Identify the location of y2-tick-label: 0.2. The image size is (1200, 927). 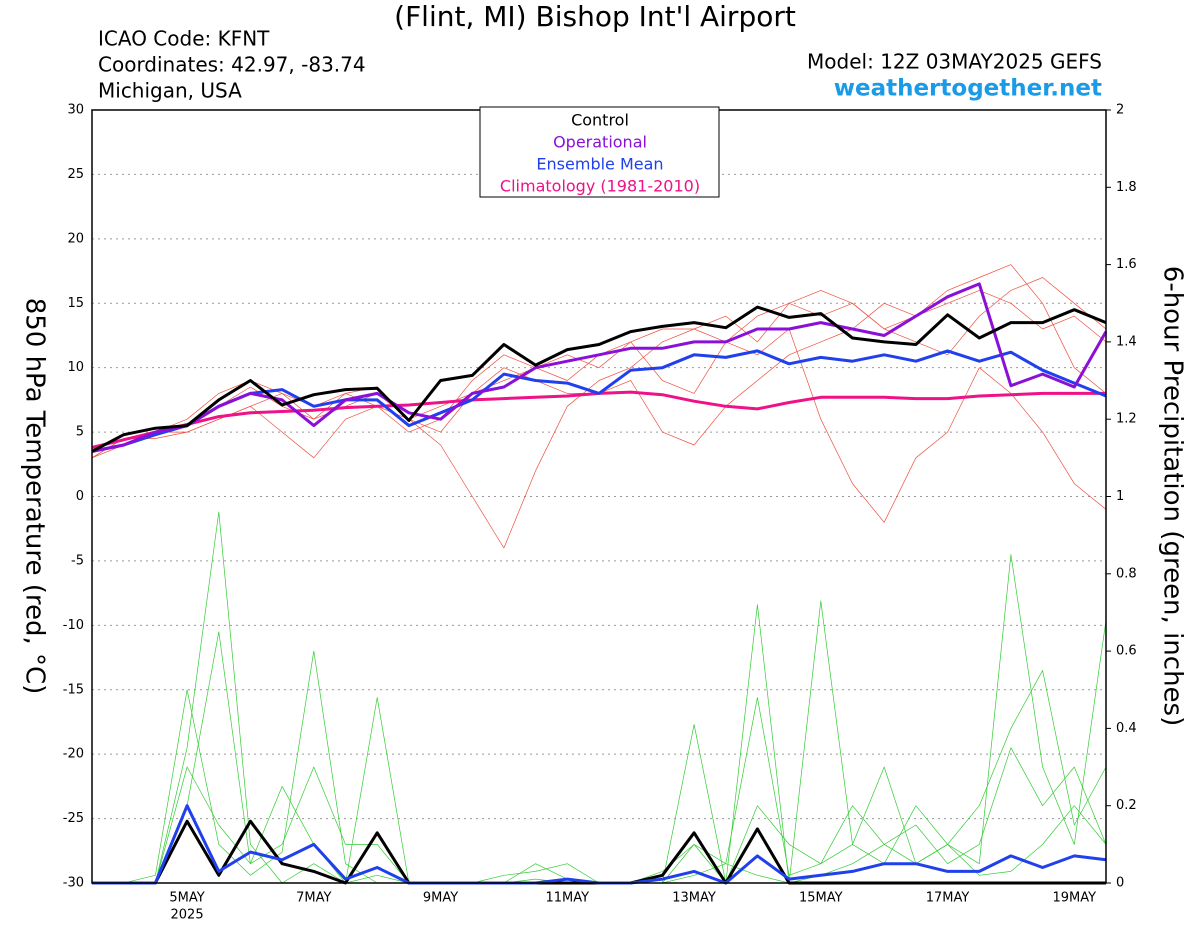
(1126, 805).